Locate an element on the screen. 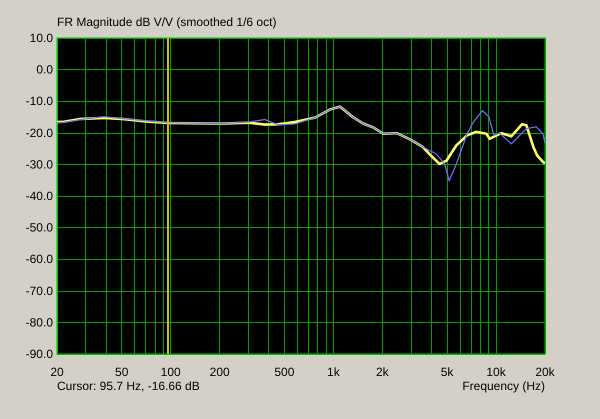 The height and width of the screenshot is (419, 600). x-tick-label: 2k is located at coordinates (383, 372).